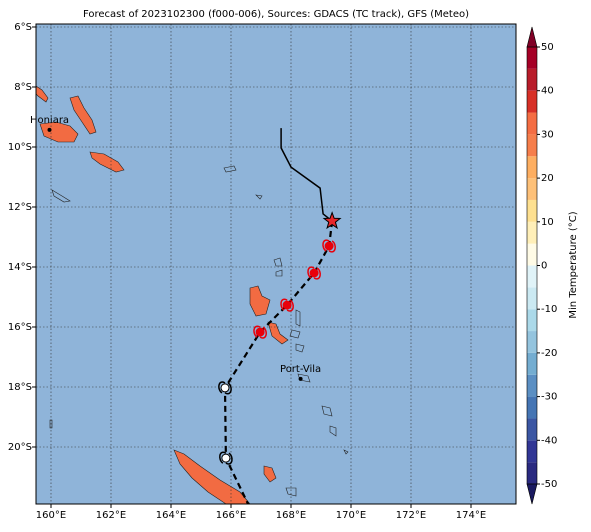  Describe the element at coordinates (20, 447) in the screenshot. I see `y-tick-label: 20°S` at that location.